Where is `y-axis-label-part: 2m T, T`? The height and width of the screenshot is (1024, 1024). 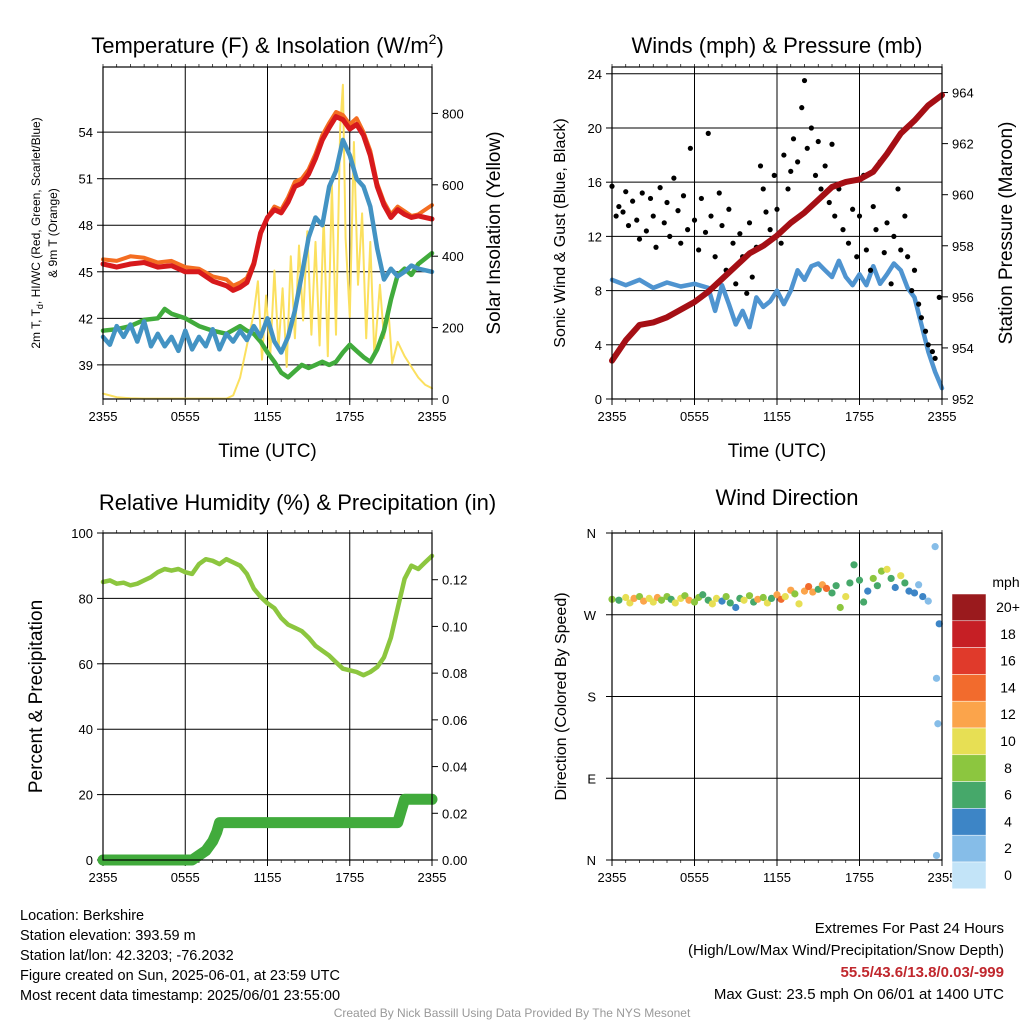
y-axis-label-part: 2m T, T is located at coordinates (36, 328).